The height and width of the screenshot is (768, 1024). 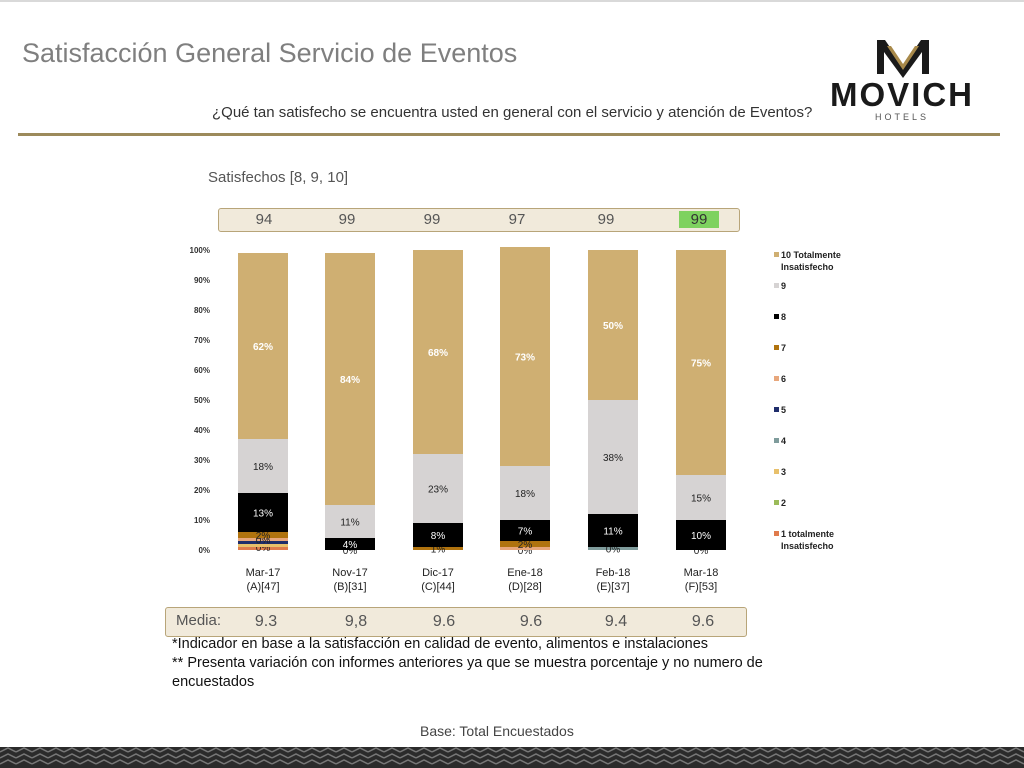 What do you see at coordinates (202, 520) in the screenshot?
I see `y-tick-label: 10%` at bounding box center [202, 520].